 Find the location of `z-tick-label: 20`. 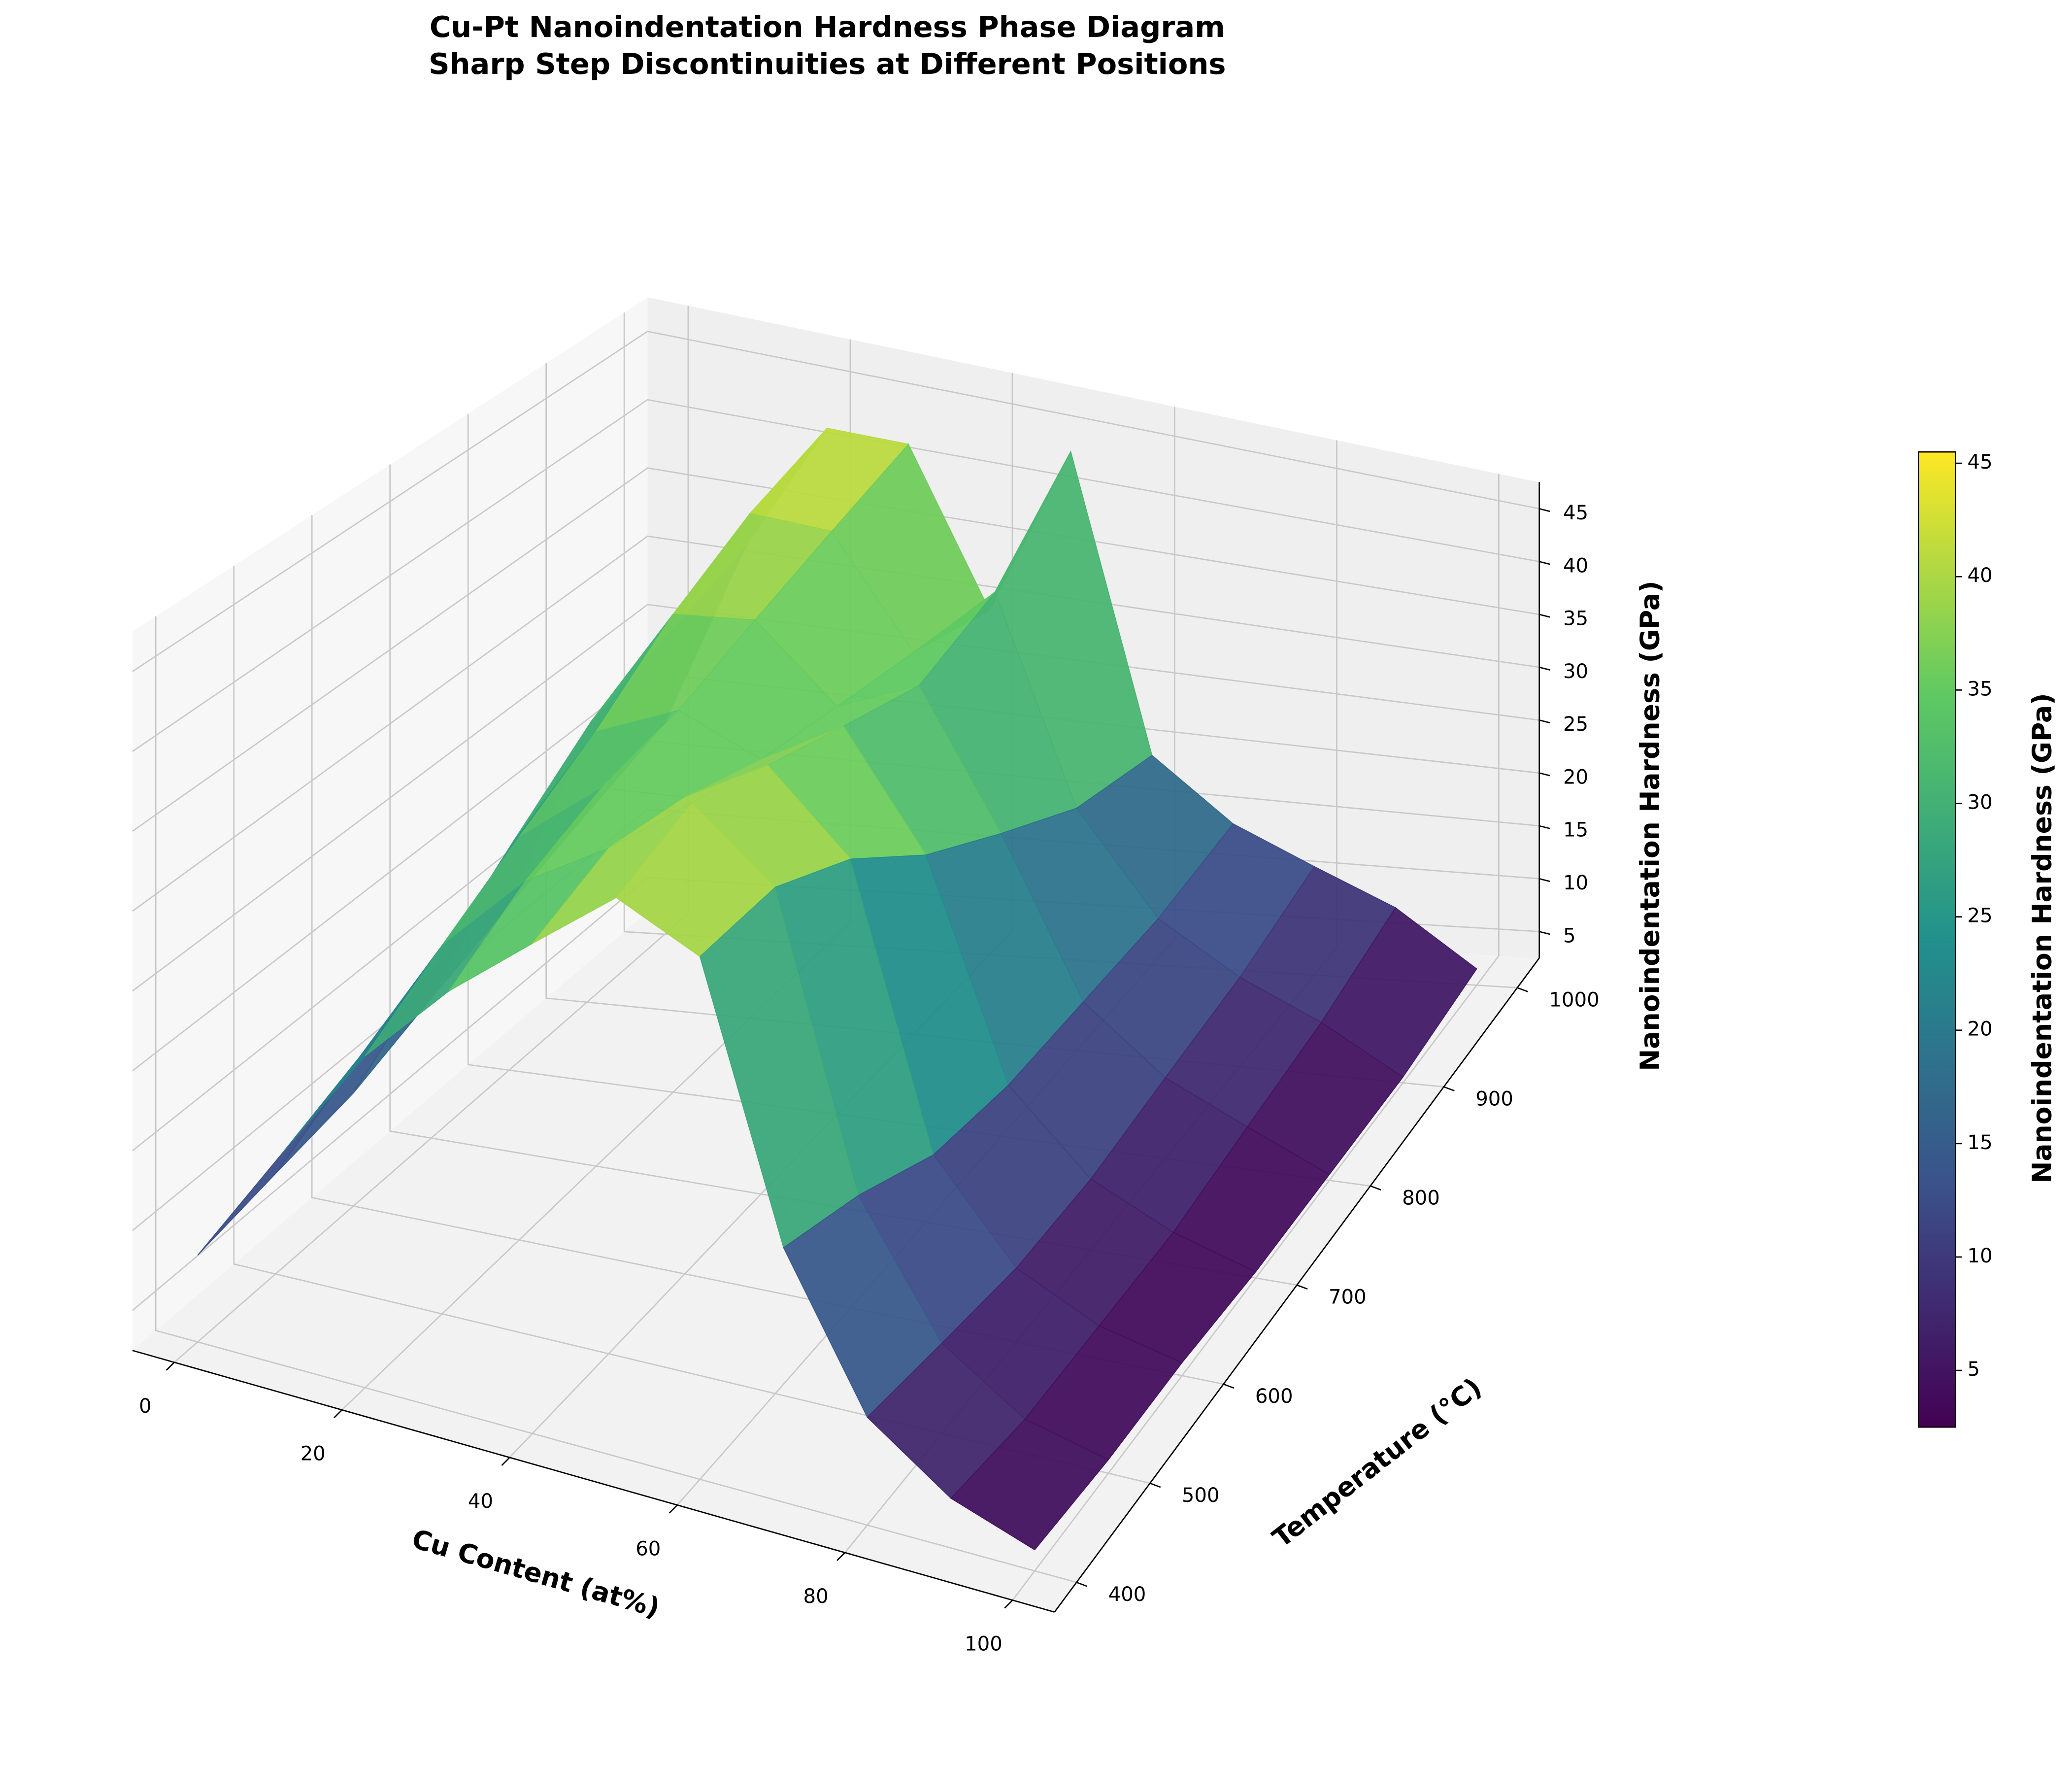

z-tick-label: 20 is located at coordinates (1576, 777).